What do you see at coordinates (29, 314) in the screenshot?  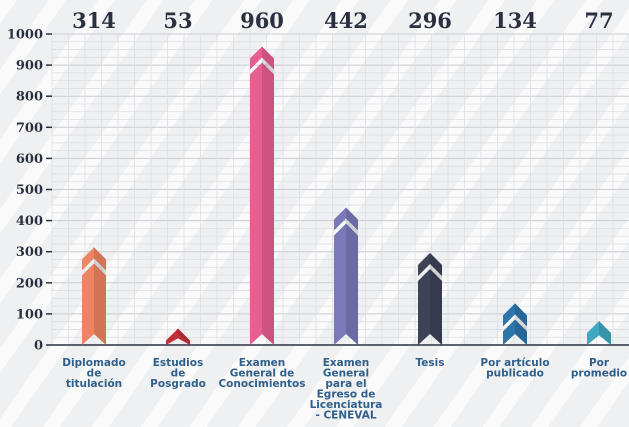 I see `y-tick-label: 100` at bounding box center [29, 314].